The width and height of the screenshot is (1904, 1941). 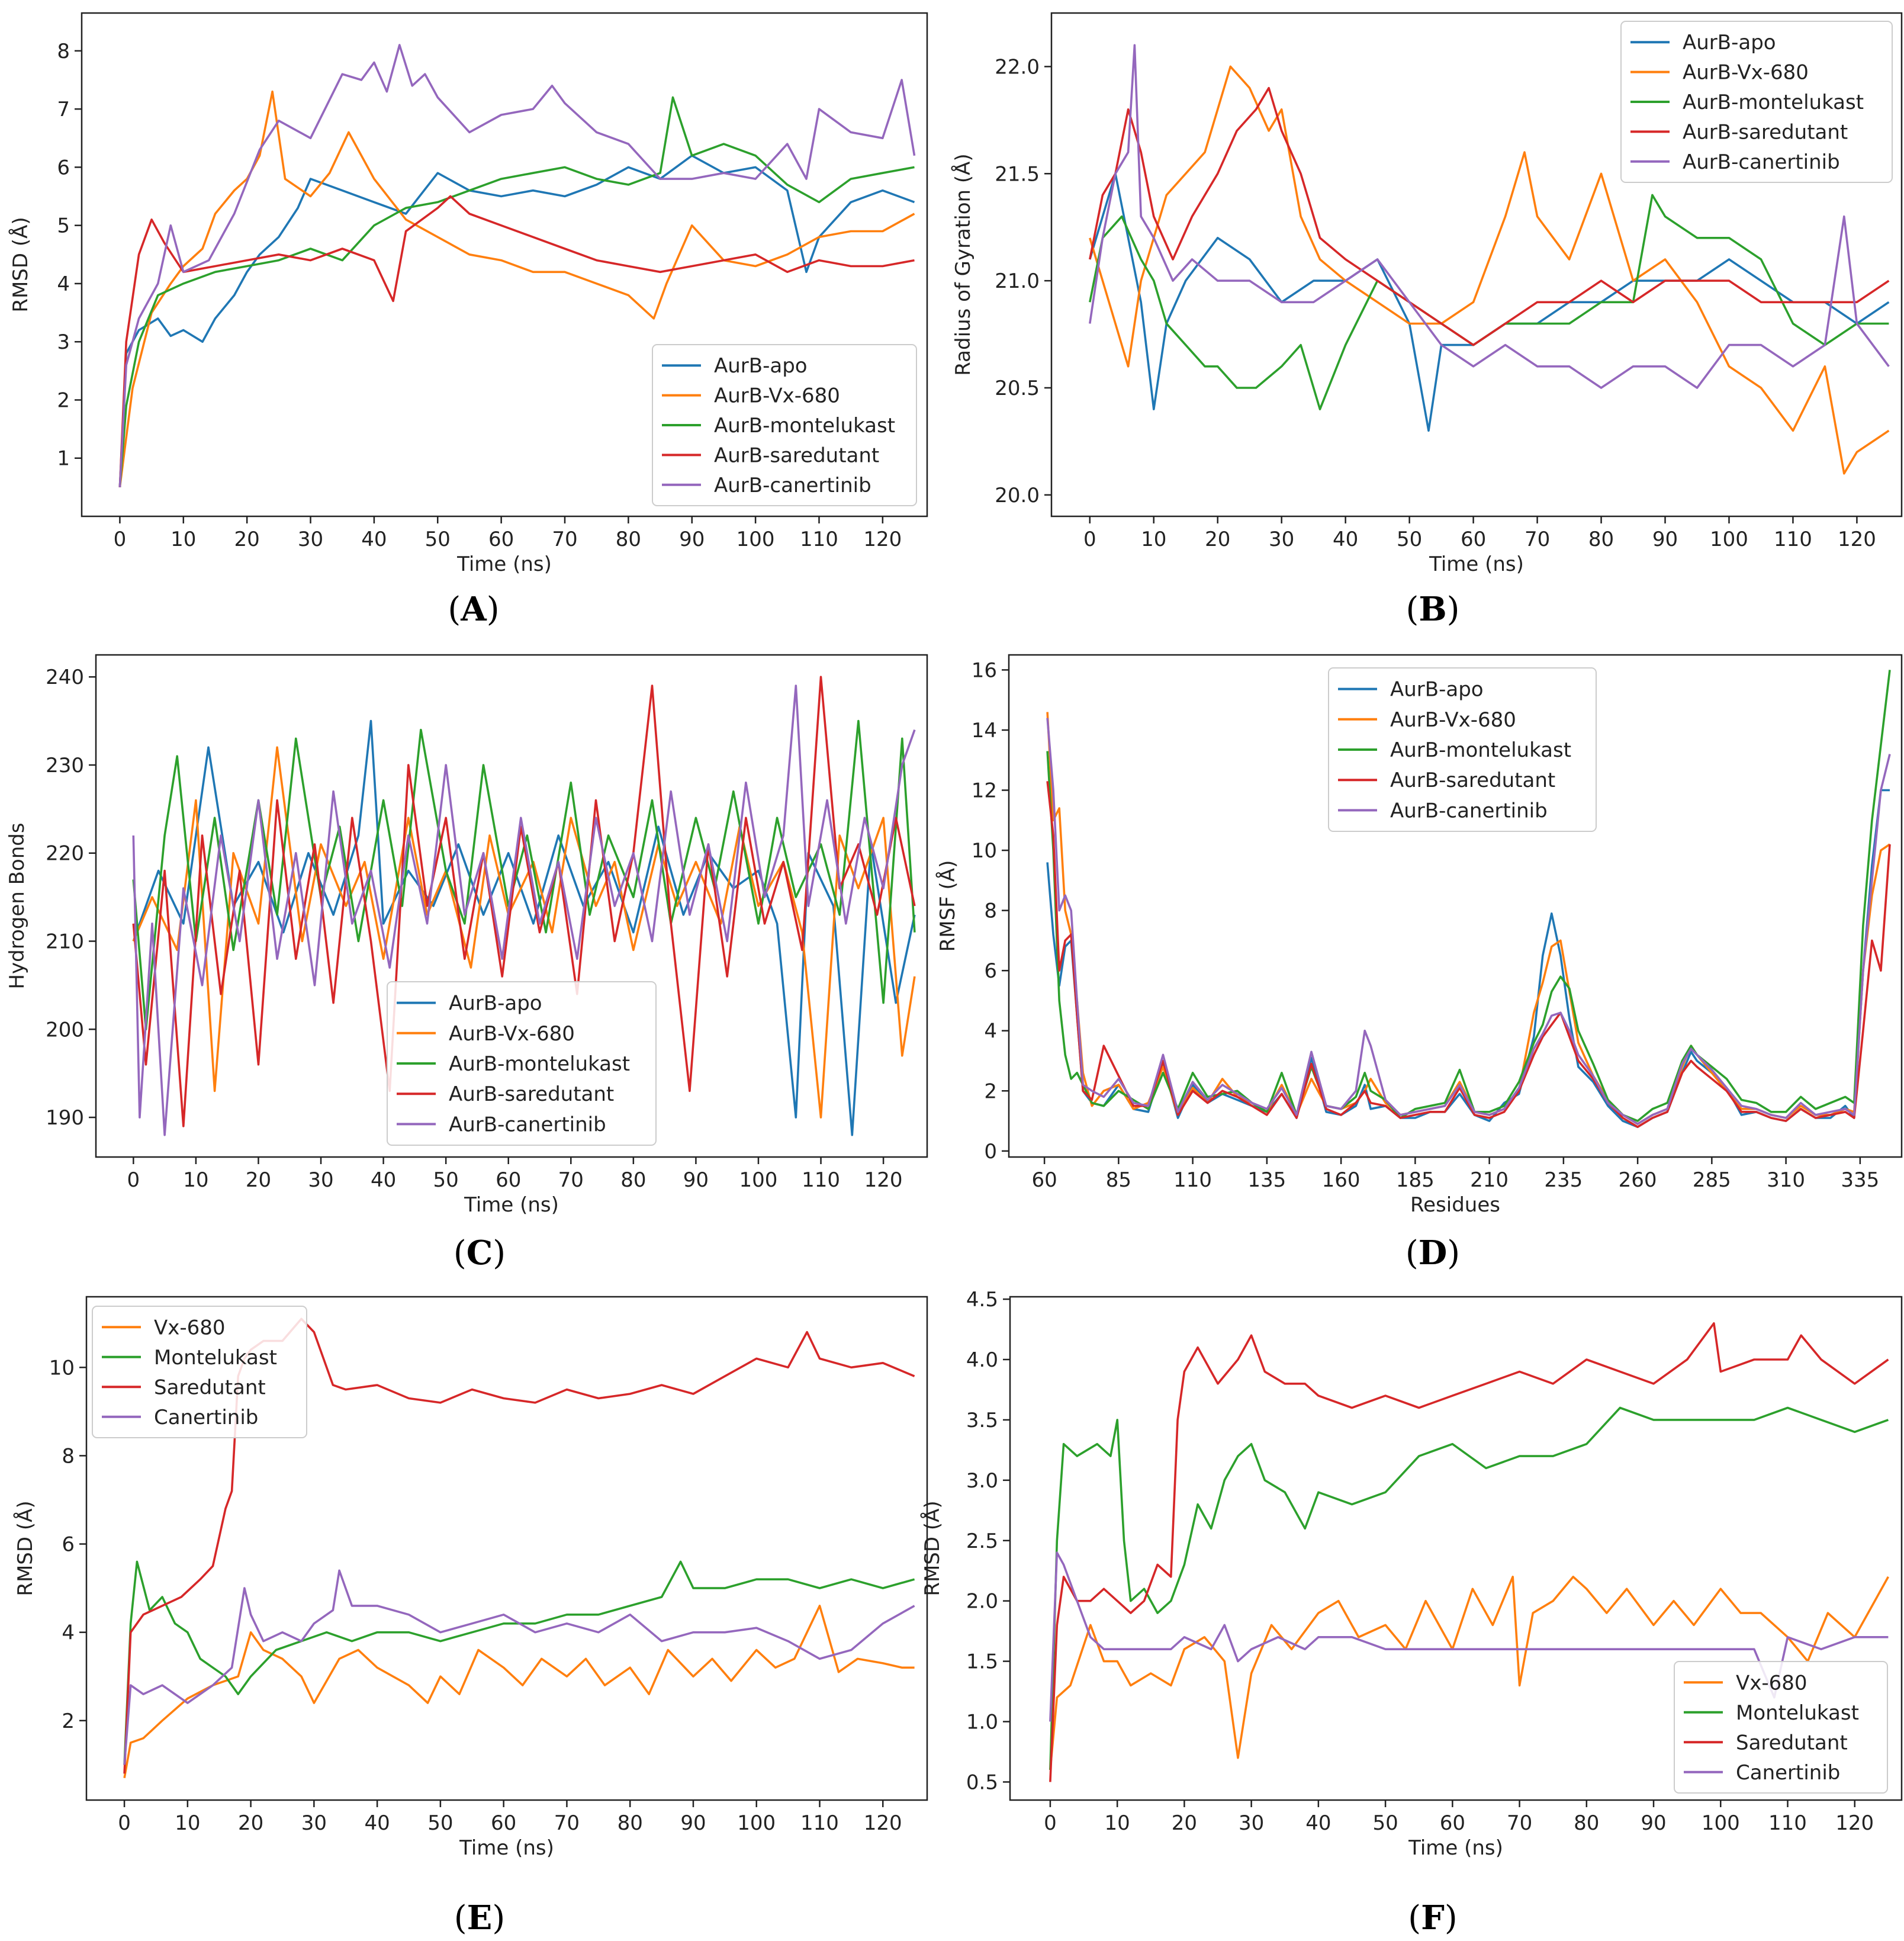 I want to click on panel-caption-e: (E), so click(x=479, y=1917).